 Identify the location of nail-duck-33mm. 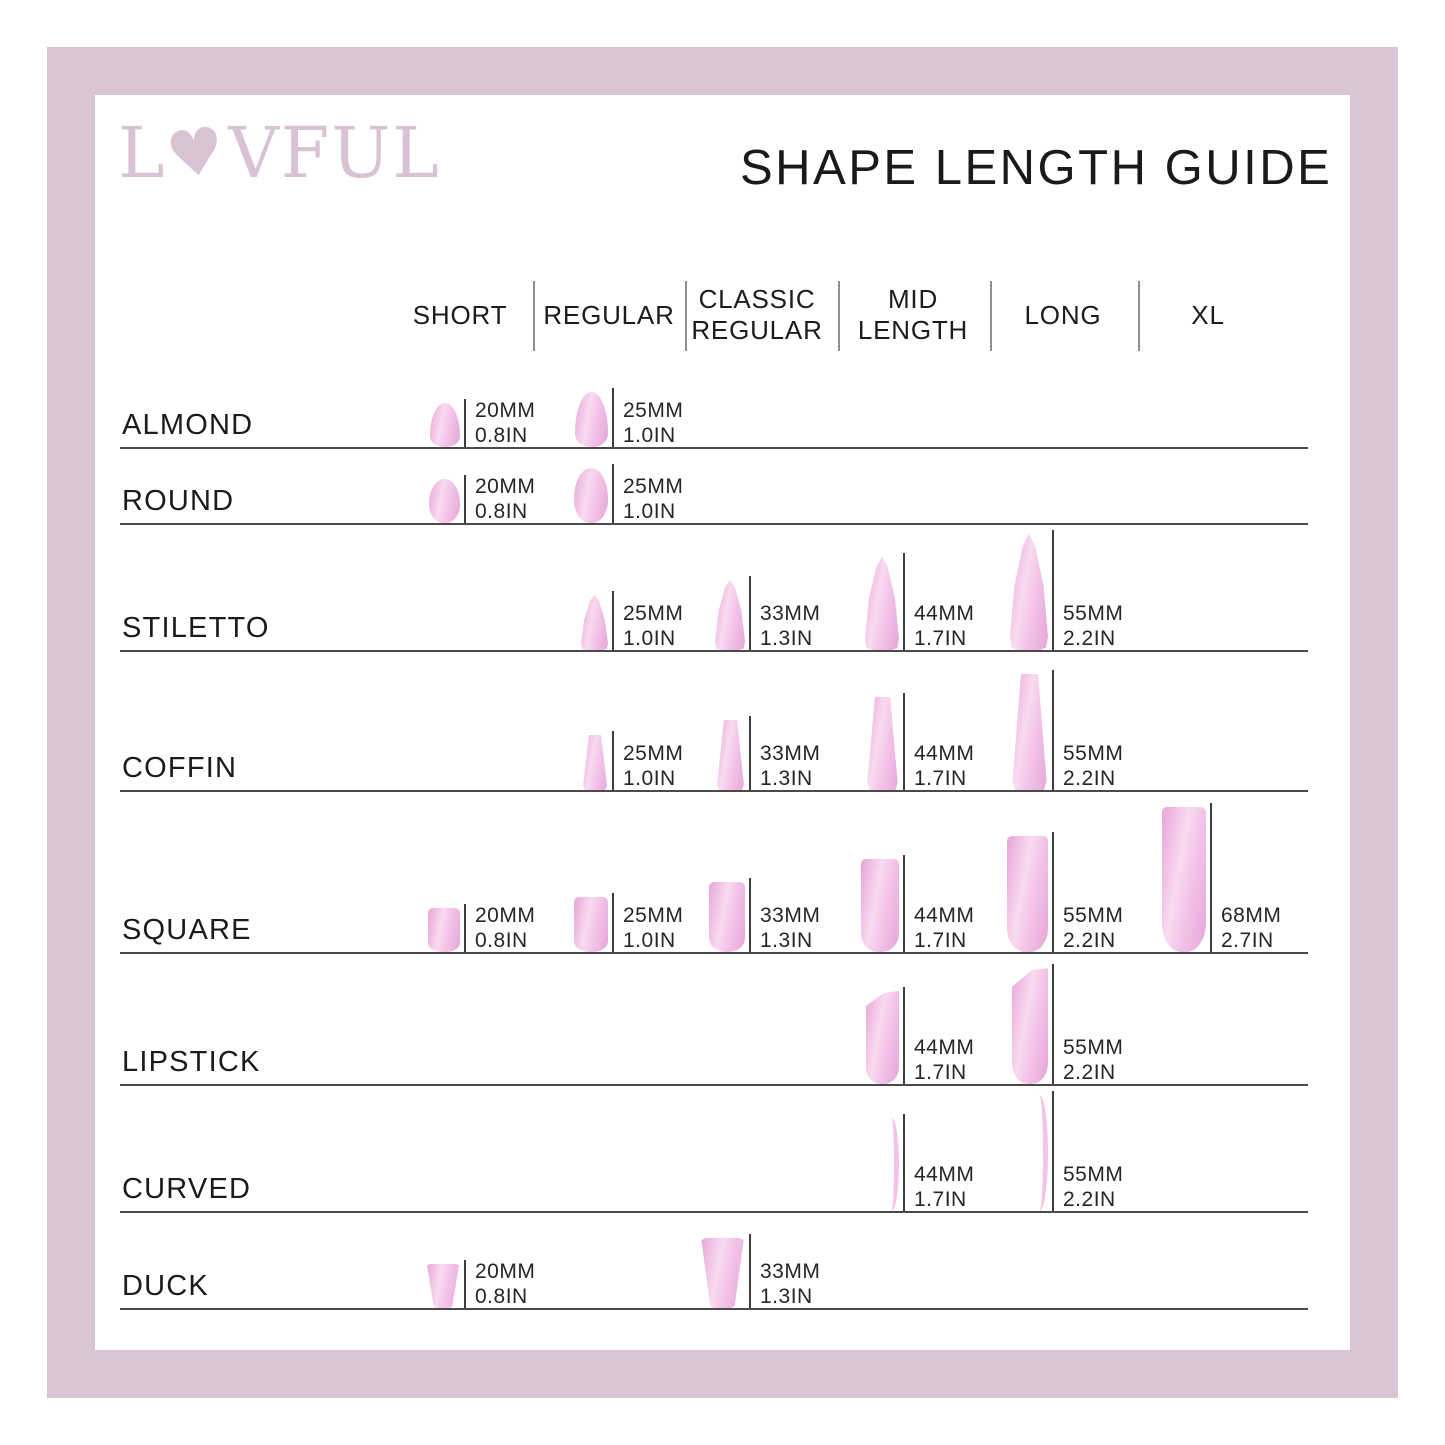
(722, 1273).